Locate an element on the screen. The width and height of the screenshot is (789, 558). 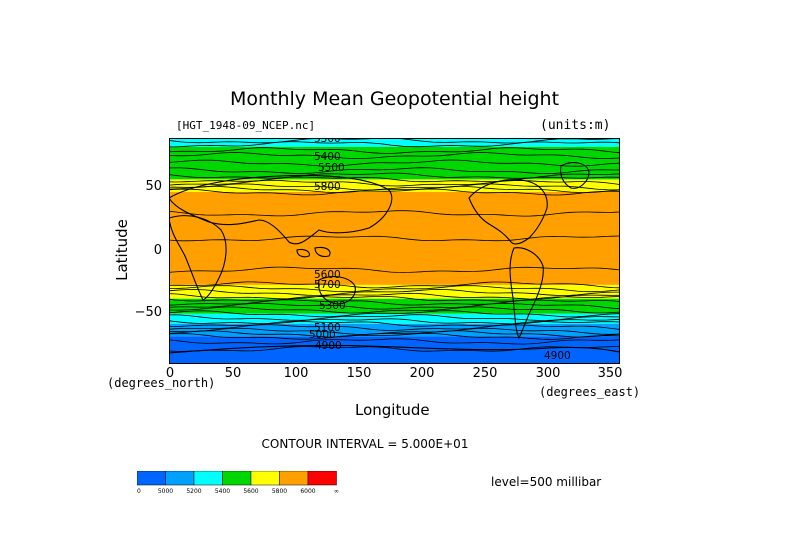
x-tick-label: 200 is located at coordinates (422, 373).